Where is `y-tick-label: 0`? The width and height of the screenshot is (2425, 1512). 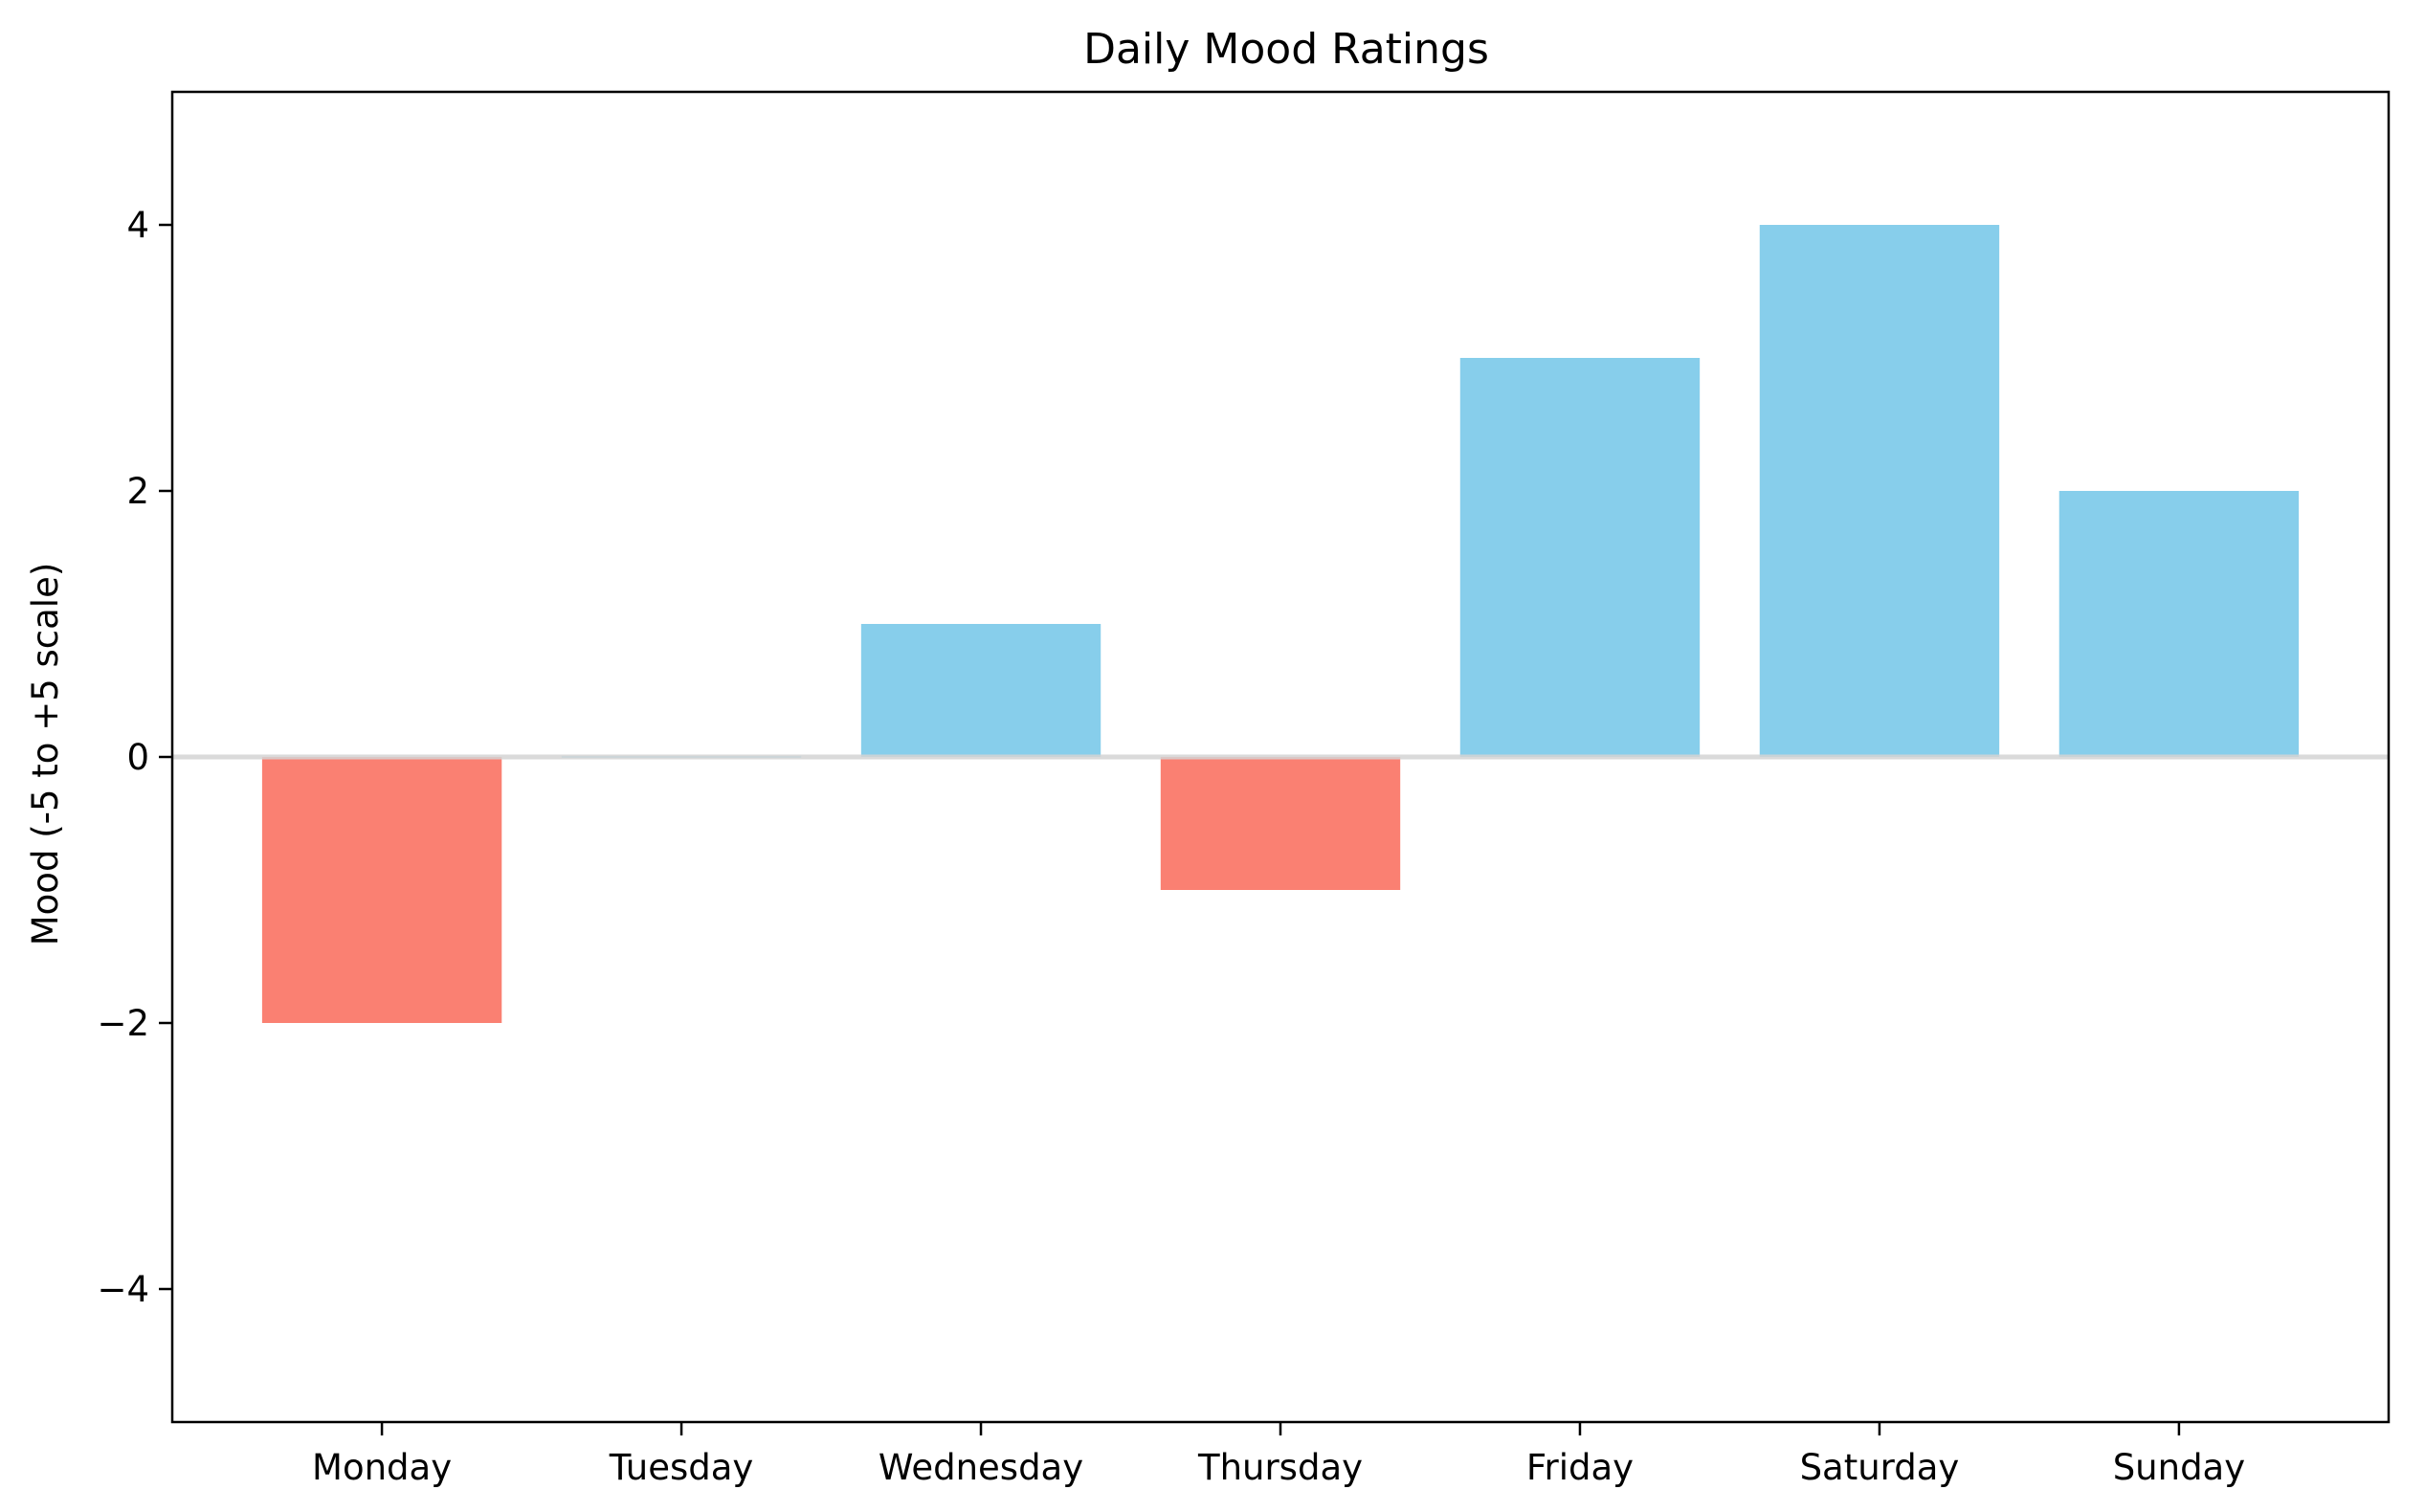
y-tick-label: 0 is located at coordinates (137, 757).